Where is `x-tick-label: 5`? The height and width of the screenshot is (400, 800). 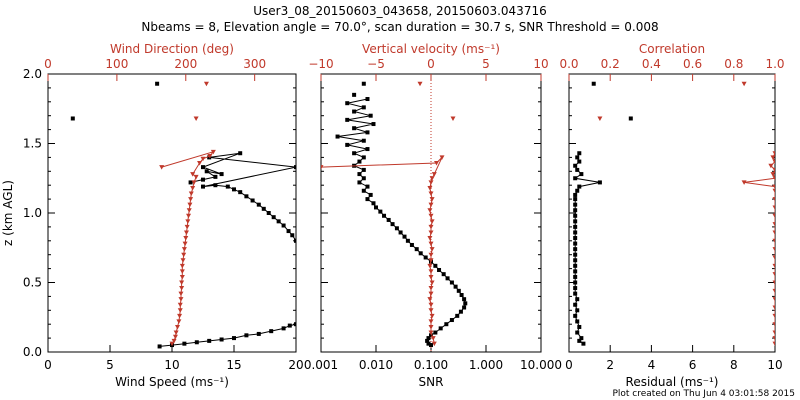 x-tick-label: 5 is located at coordinates (110, 365).